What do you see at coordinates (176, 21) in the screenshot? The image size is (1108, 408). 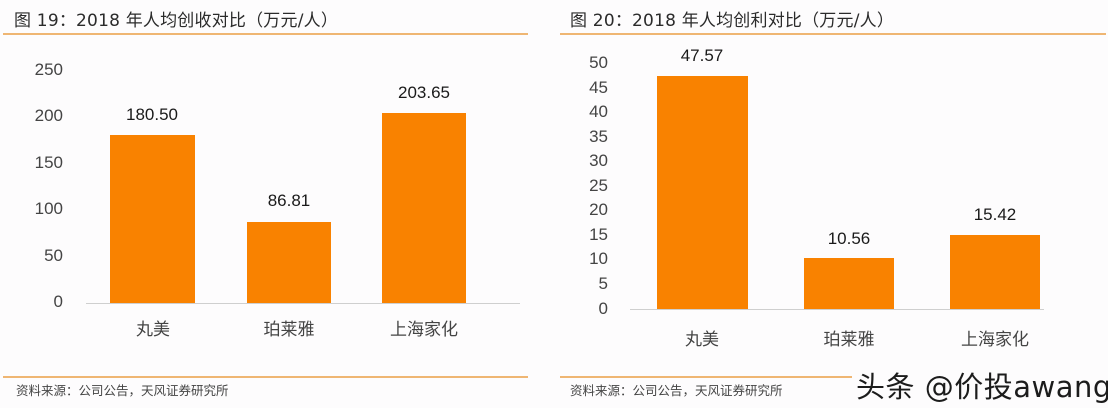 I see `chart-title: 图 19：2018 年人均创收对比（万元/人）` at bounding box center [176, 21].